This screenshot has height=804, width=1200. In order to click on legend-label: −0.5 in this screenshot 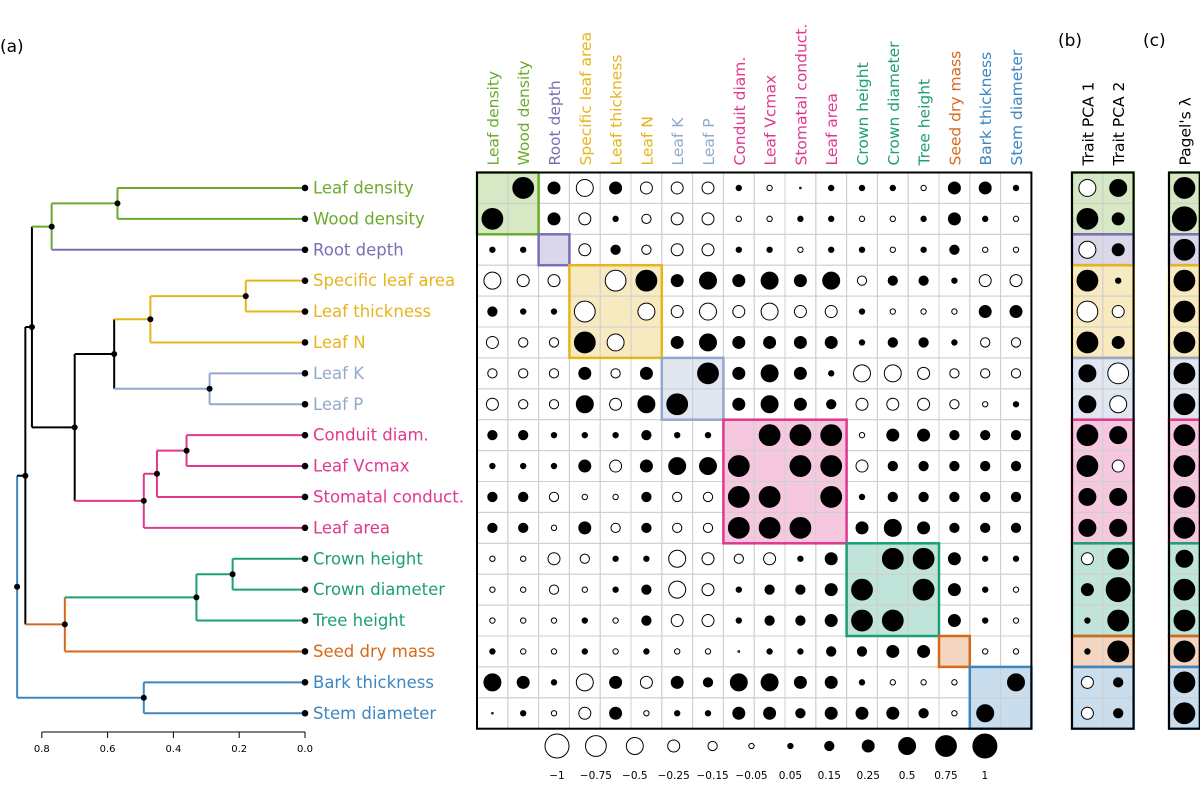, I will do `click(635, 776)`.